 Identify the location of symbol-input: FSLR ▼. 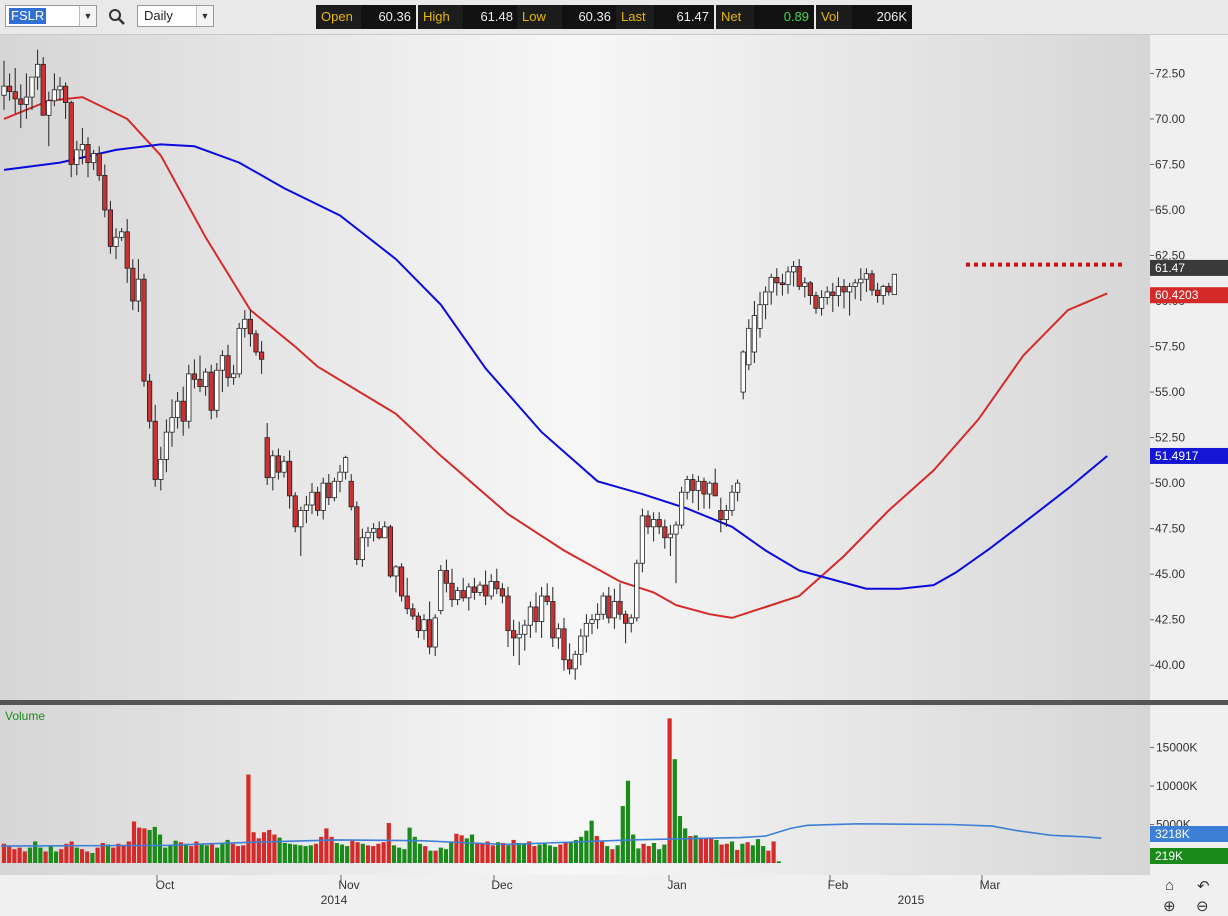
(51, 16).